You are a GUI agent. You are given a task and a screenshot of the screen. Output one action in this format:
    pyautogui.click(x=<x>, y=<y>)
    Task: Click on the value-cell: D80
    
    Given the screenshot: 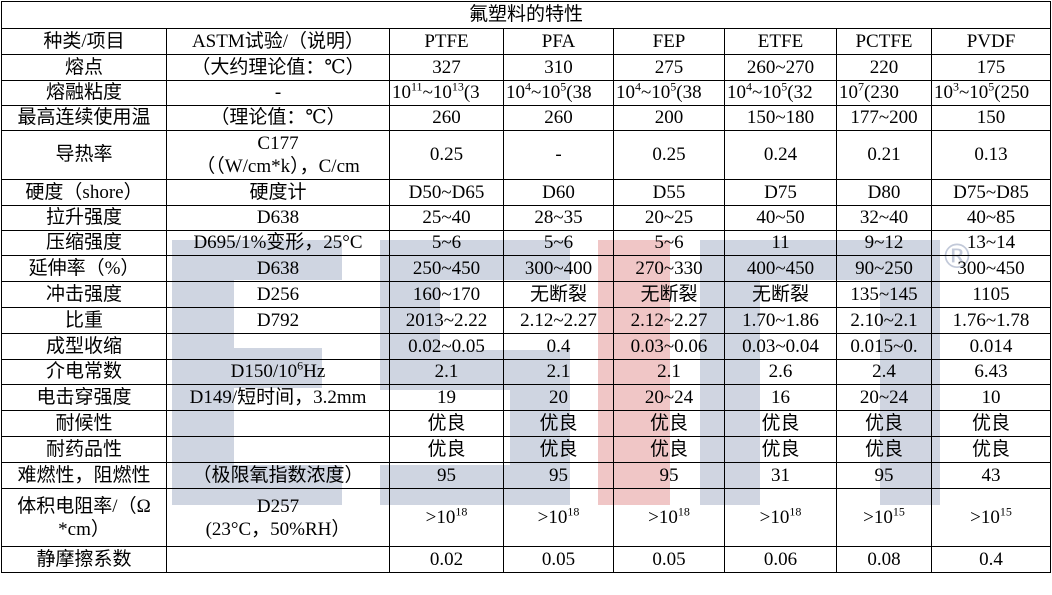 What is the action you would take?
    pyautogui.click(x=884, y=192)
    